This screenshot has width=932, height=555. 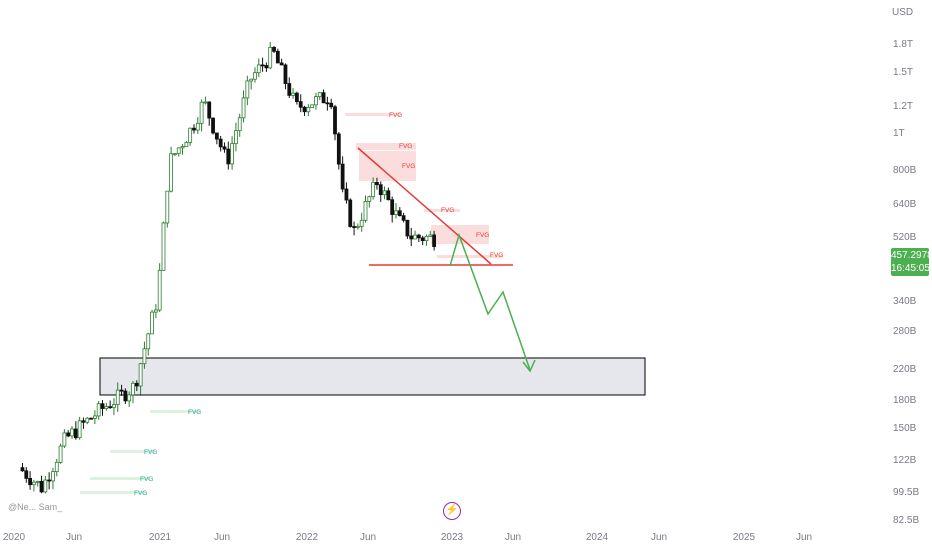 What do you see at coordinates (14, 537) in the screenshot?
I see `x-tick-label: 2020` at bounding box center [14, 537].